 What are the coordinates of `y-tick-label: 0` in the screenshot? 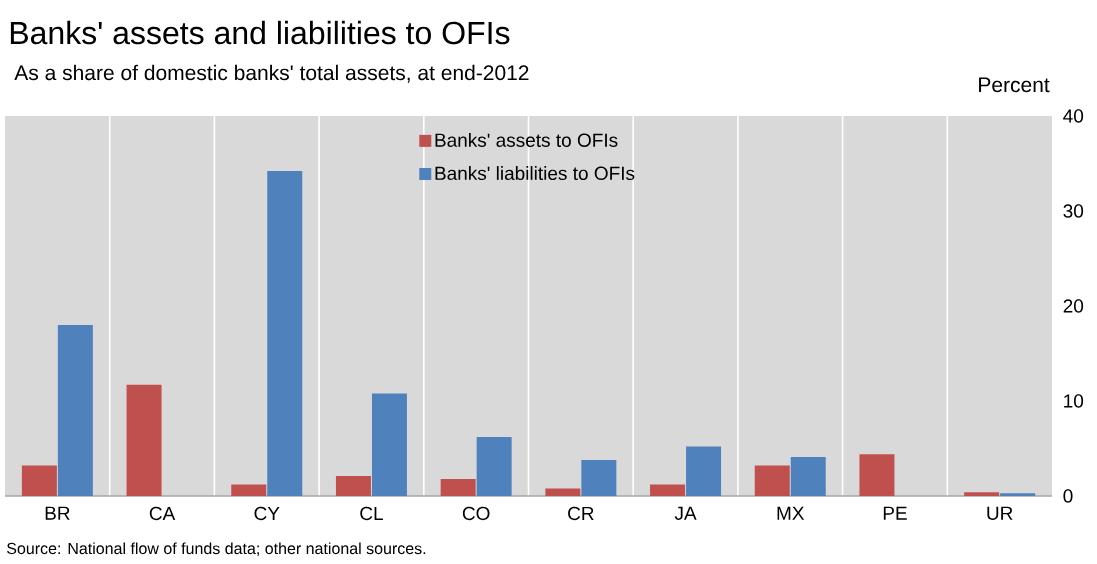 It's located at (1068, 496).